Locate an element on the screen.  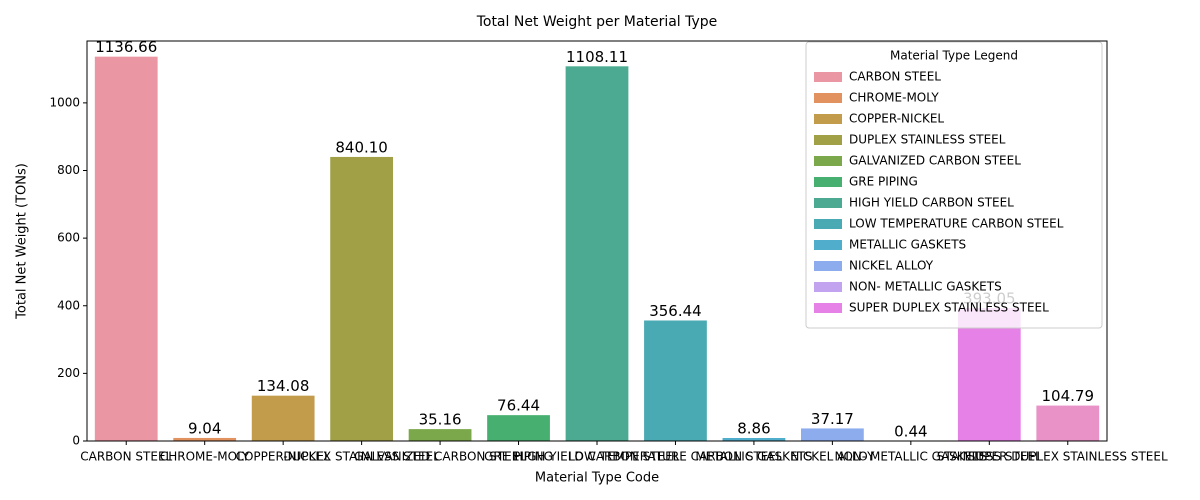
x-tick-label: NON- METALLIC GASKETS is located at coordinates (910, 457).